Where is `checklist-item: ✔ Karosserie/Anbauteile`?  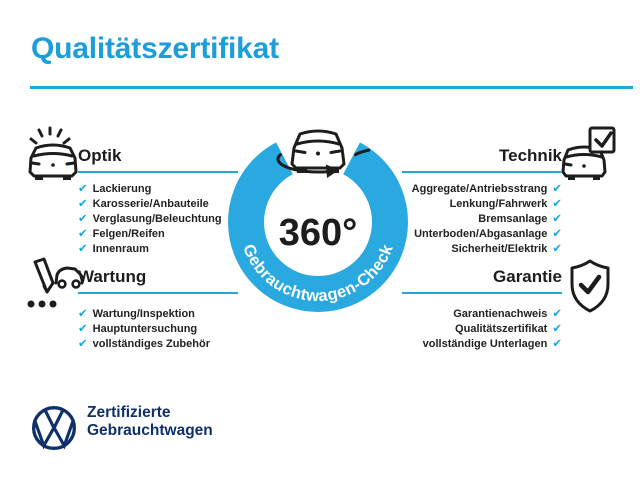
checklist-item: ✔ Karosserie/Anbauteile is located at coordinates (143, 202).